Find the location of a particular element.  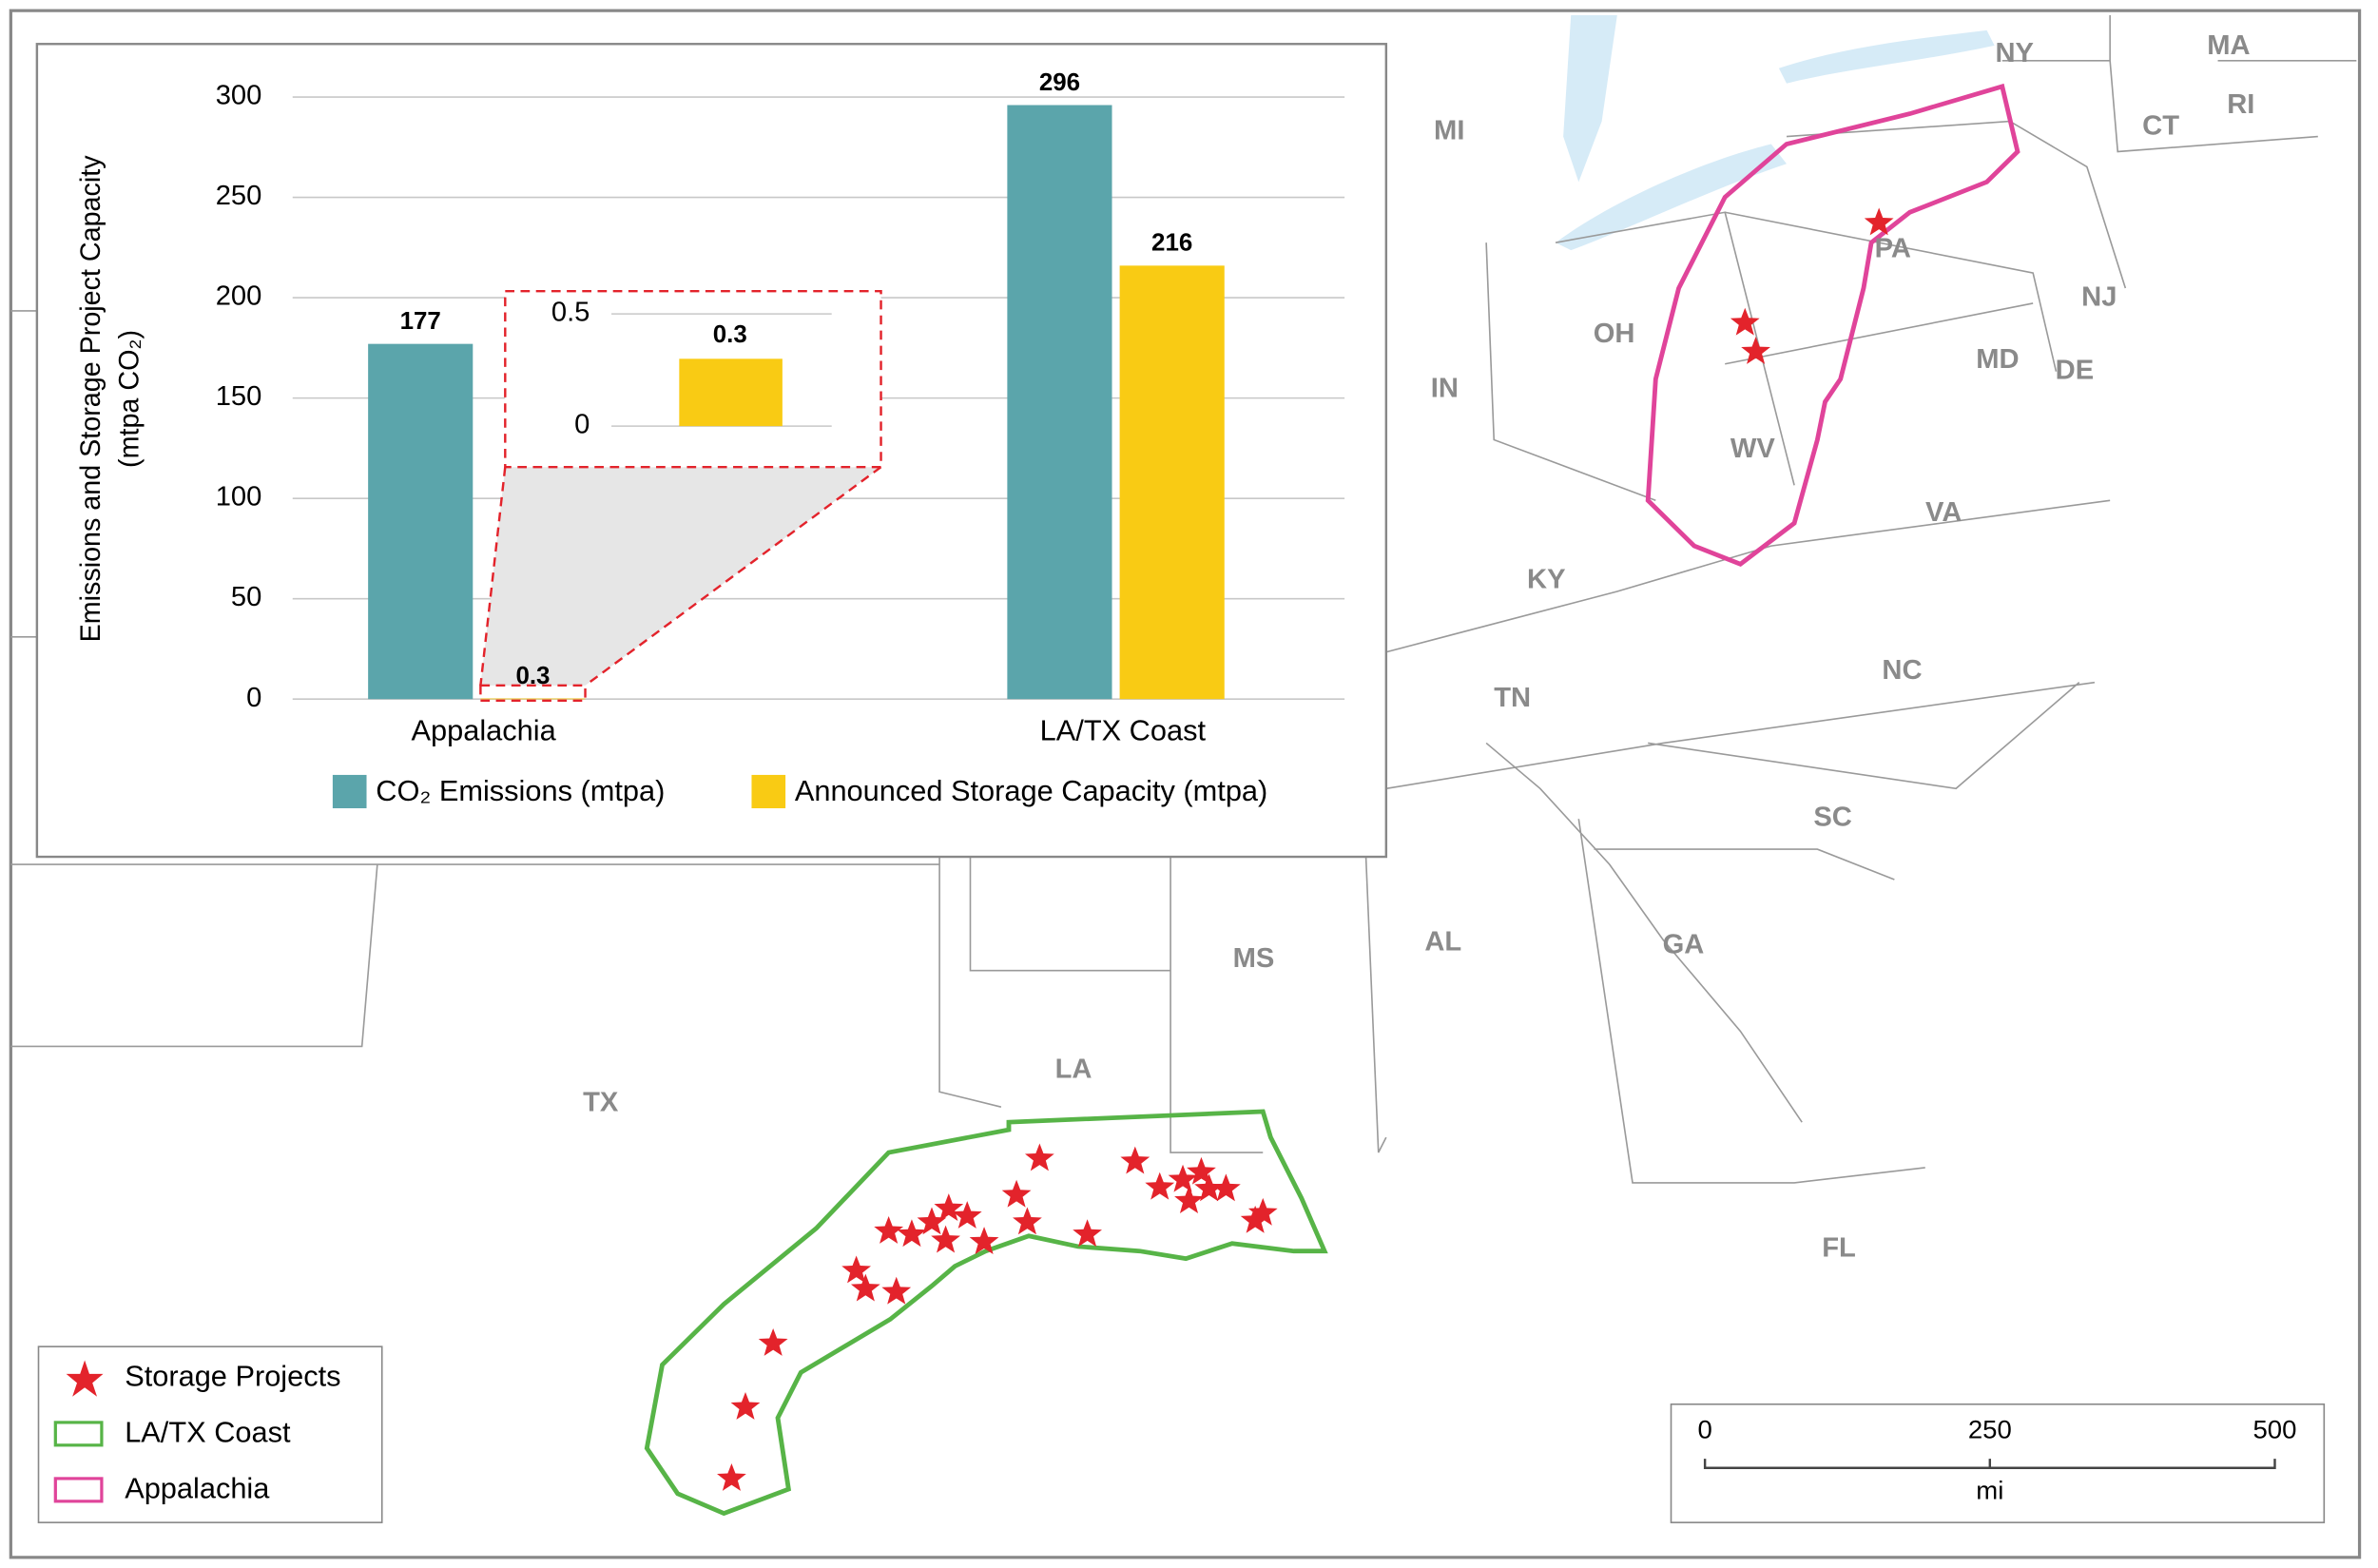

lakes is located at coordinates (1775, 132).